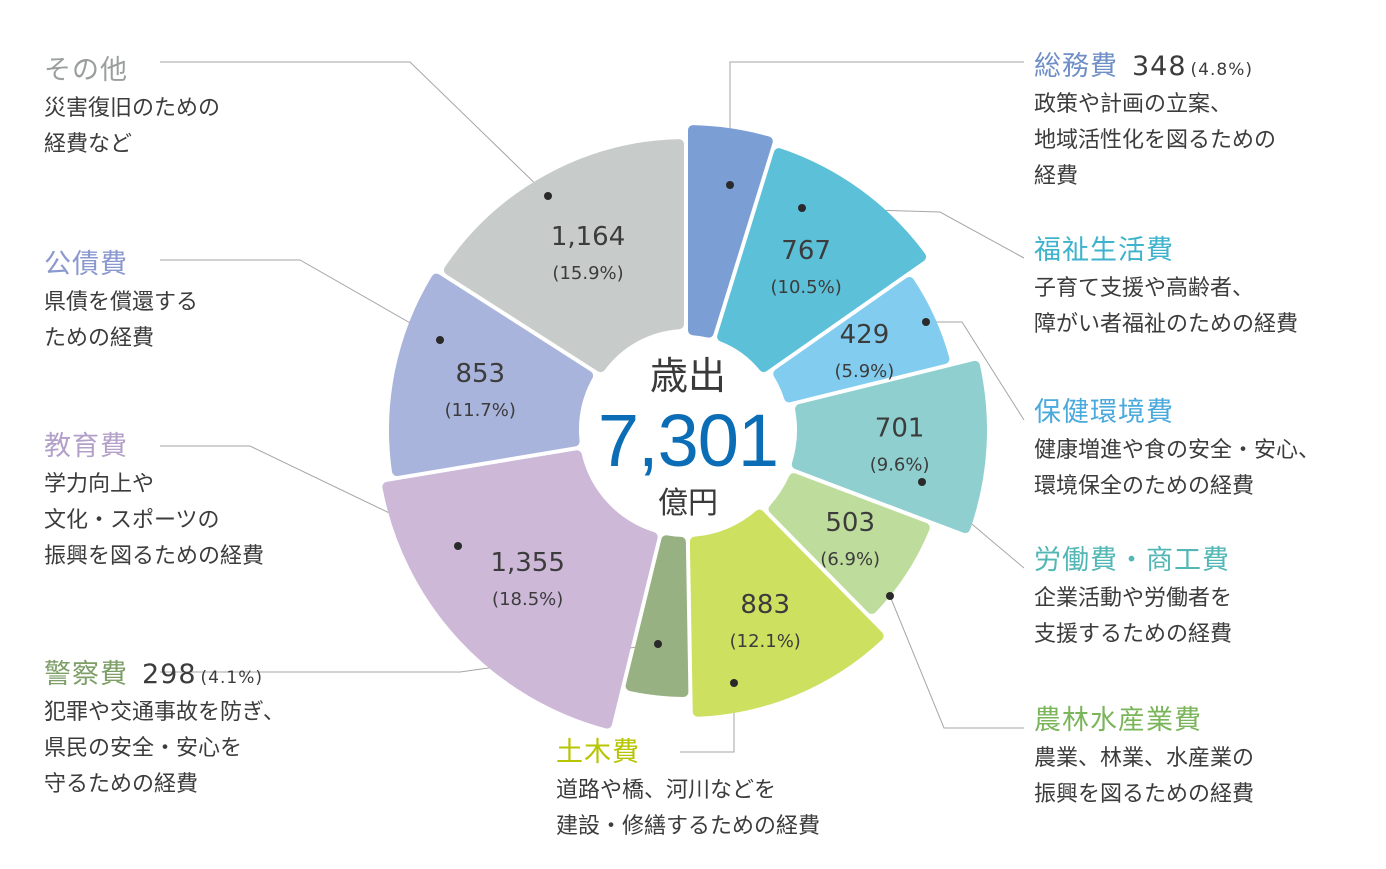  What do you see at coordinates (688, 440) in the screenshot?
I see `center-total: 7,301` at bounding box center [688, 440].